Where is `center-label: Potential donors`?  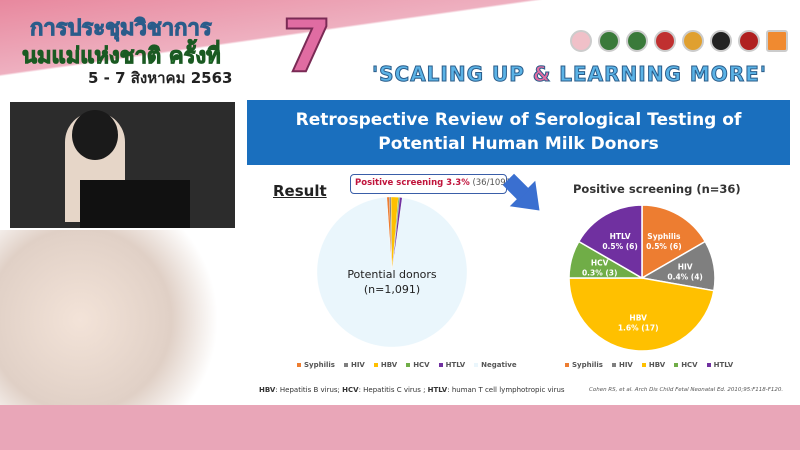 center-label: Potential donors is located at coordinates (392, 274).